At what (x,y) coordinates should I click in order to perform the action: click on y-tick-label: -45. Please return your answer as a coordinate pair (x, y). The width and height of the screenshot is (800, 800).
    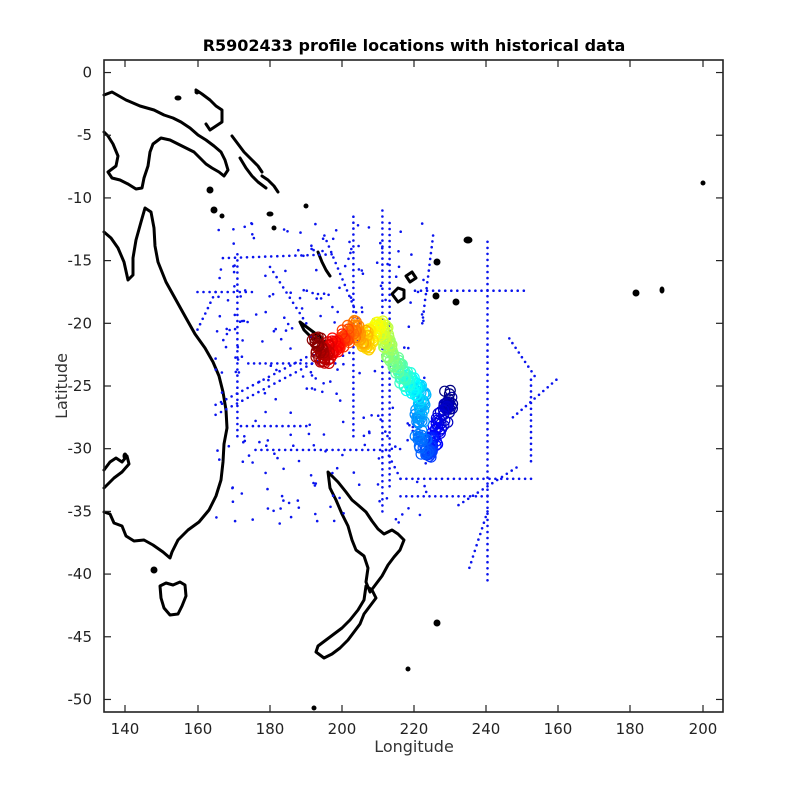
    Looking at the image, I should click on (80, 637).